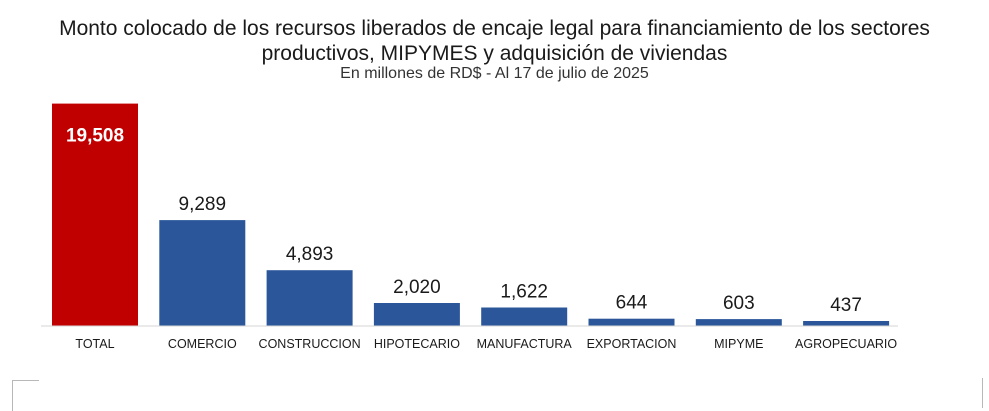 The height and width of the screenshot is (411, 989). Describe the element at coordinates (94, 344) in the screenshot. I see `category-label-total: TOTAL` at that location.